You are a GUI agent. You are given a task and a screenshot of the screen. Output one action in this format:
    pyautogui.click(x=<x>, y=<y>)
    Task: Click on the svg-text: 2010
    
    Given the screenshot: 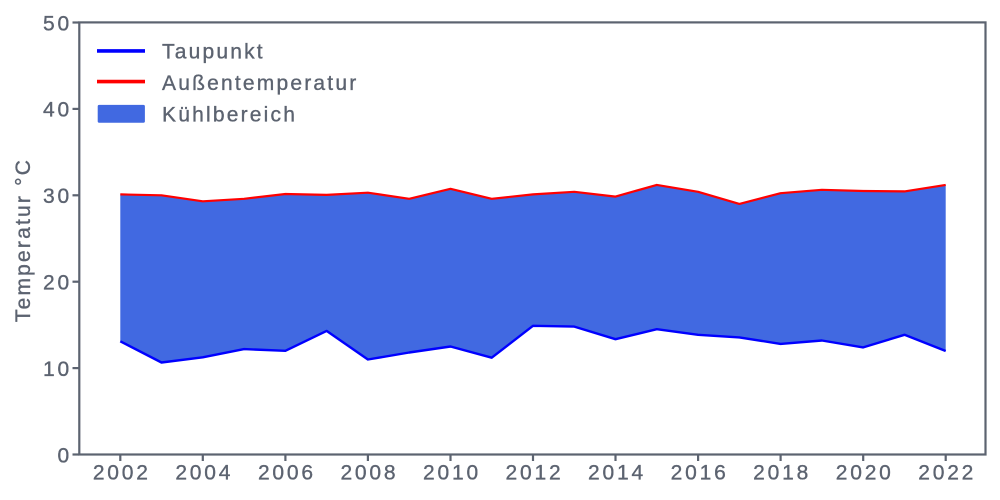 What is the action you would take?
    pyautogui.click(x=452, y=473)
    